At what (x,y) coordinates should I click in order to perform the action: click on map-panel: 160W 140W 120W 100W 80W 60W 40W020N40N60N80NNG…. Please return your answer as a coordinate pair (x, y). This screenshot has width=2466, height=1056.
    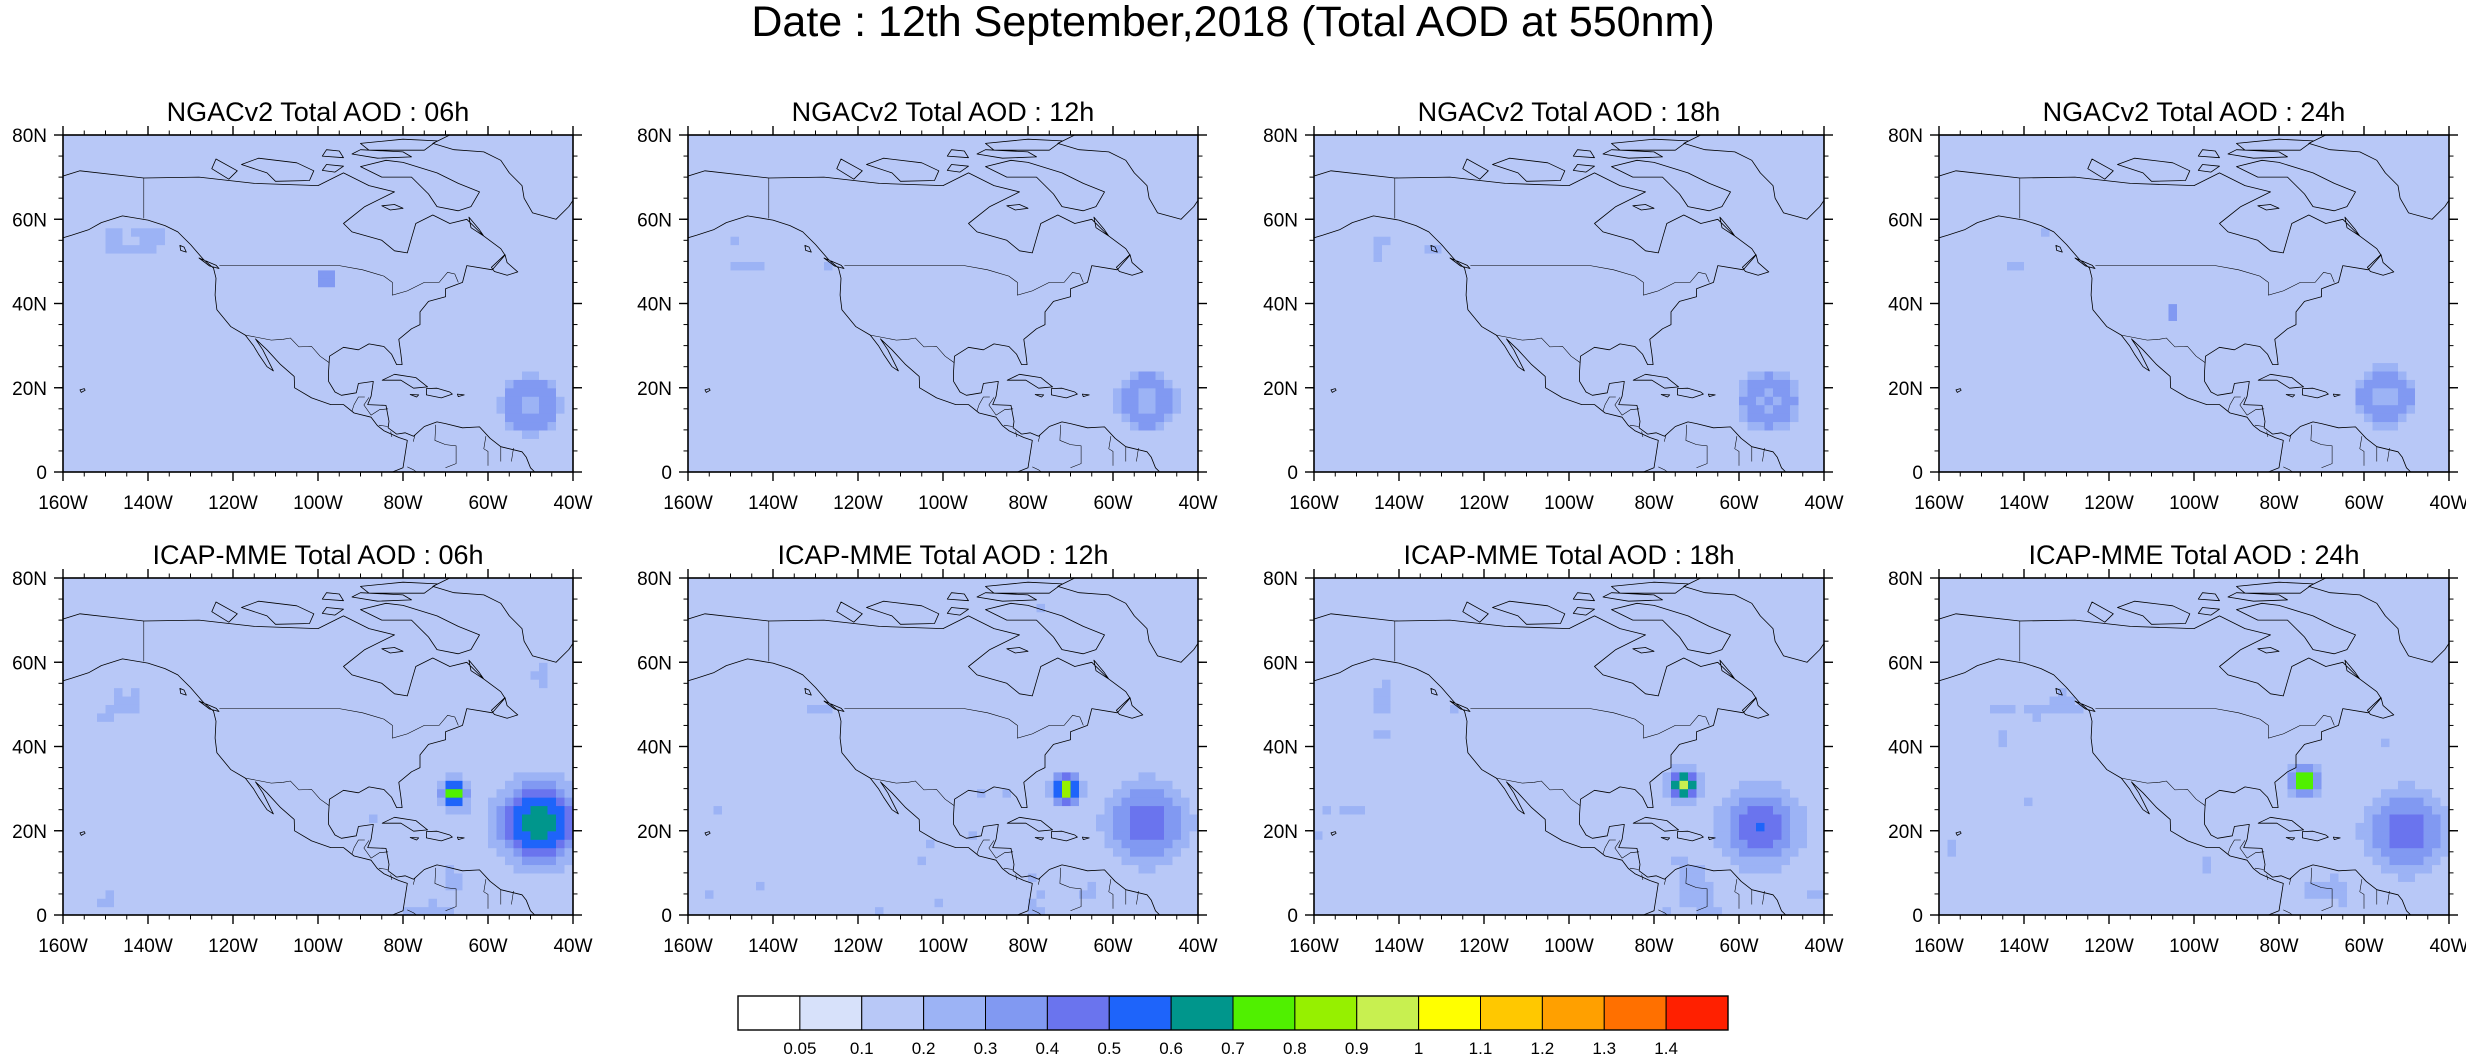
    Looking at the image, I should click on (927, 305).